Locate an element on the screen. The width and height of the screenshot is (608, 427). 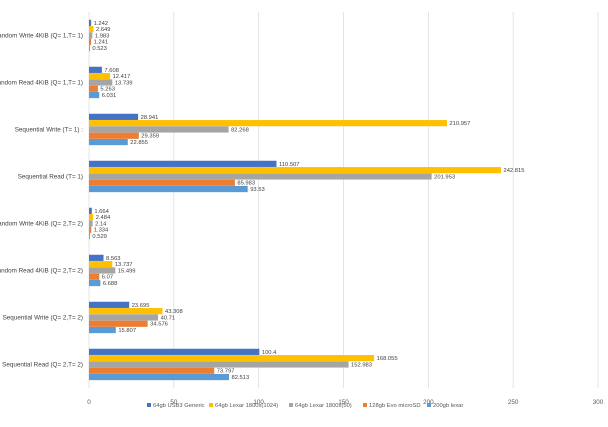
category-label: Random Read 4KiB (Q= 2,T= 2) is located at coordinates (41, 271).